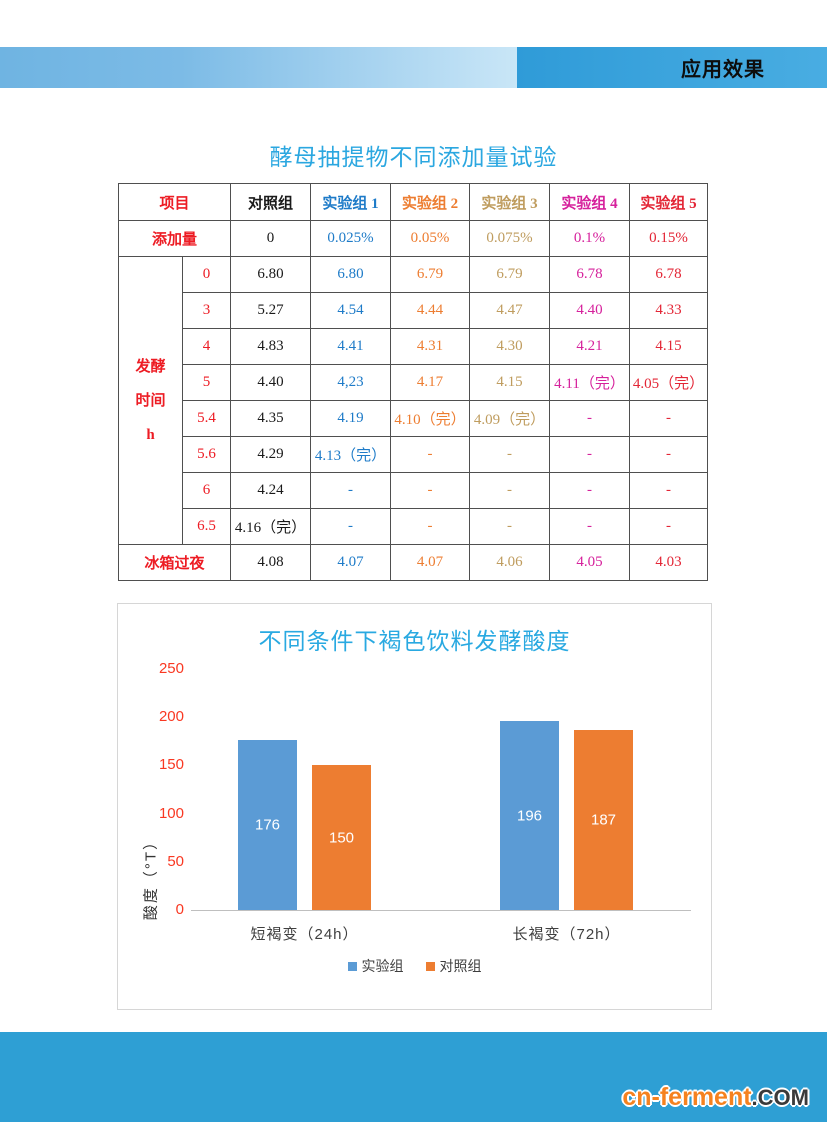 The image size is (827, 1122). Describe the element at coordinates (590, 562) in the screenshot. I see `value-cell: 4.05` at that location.